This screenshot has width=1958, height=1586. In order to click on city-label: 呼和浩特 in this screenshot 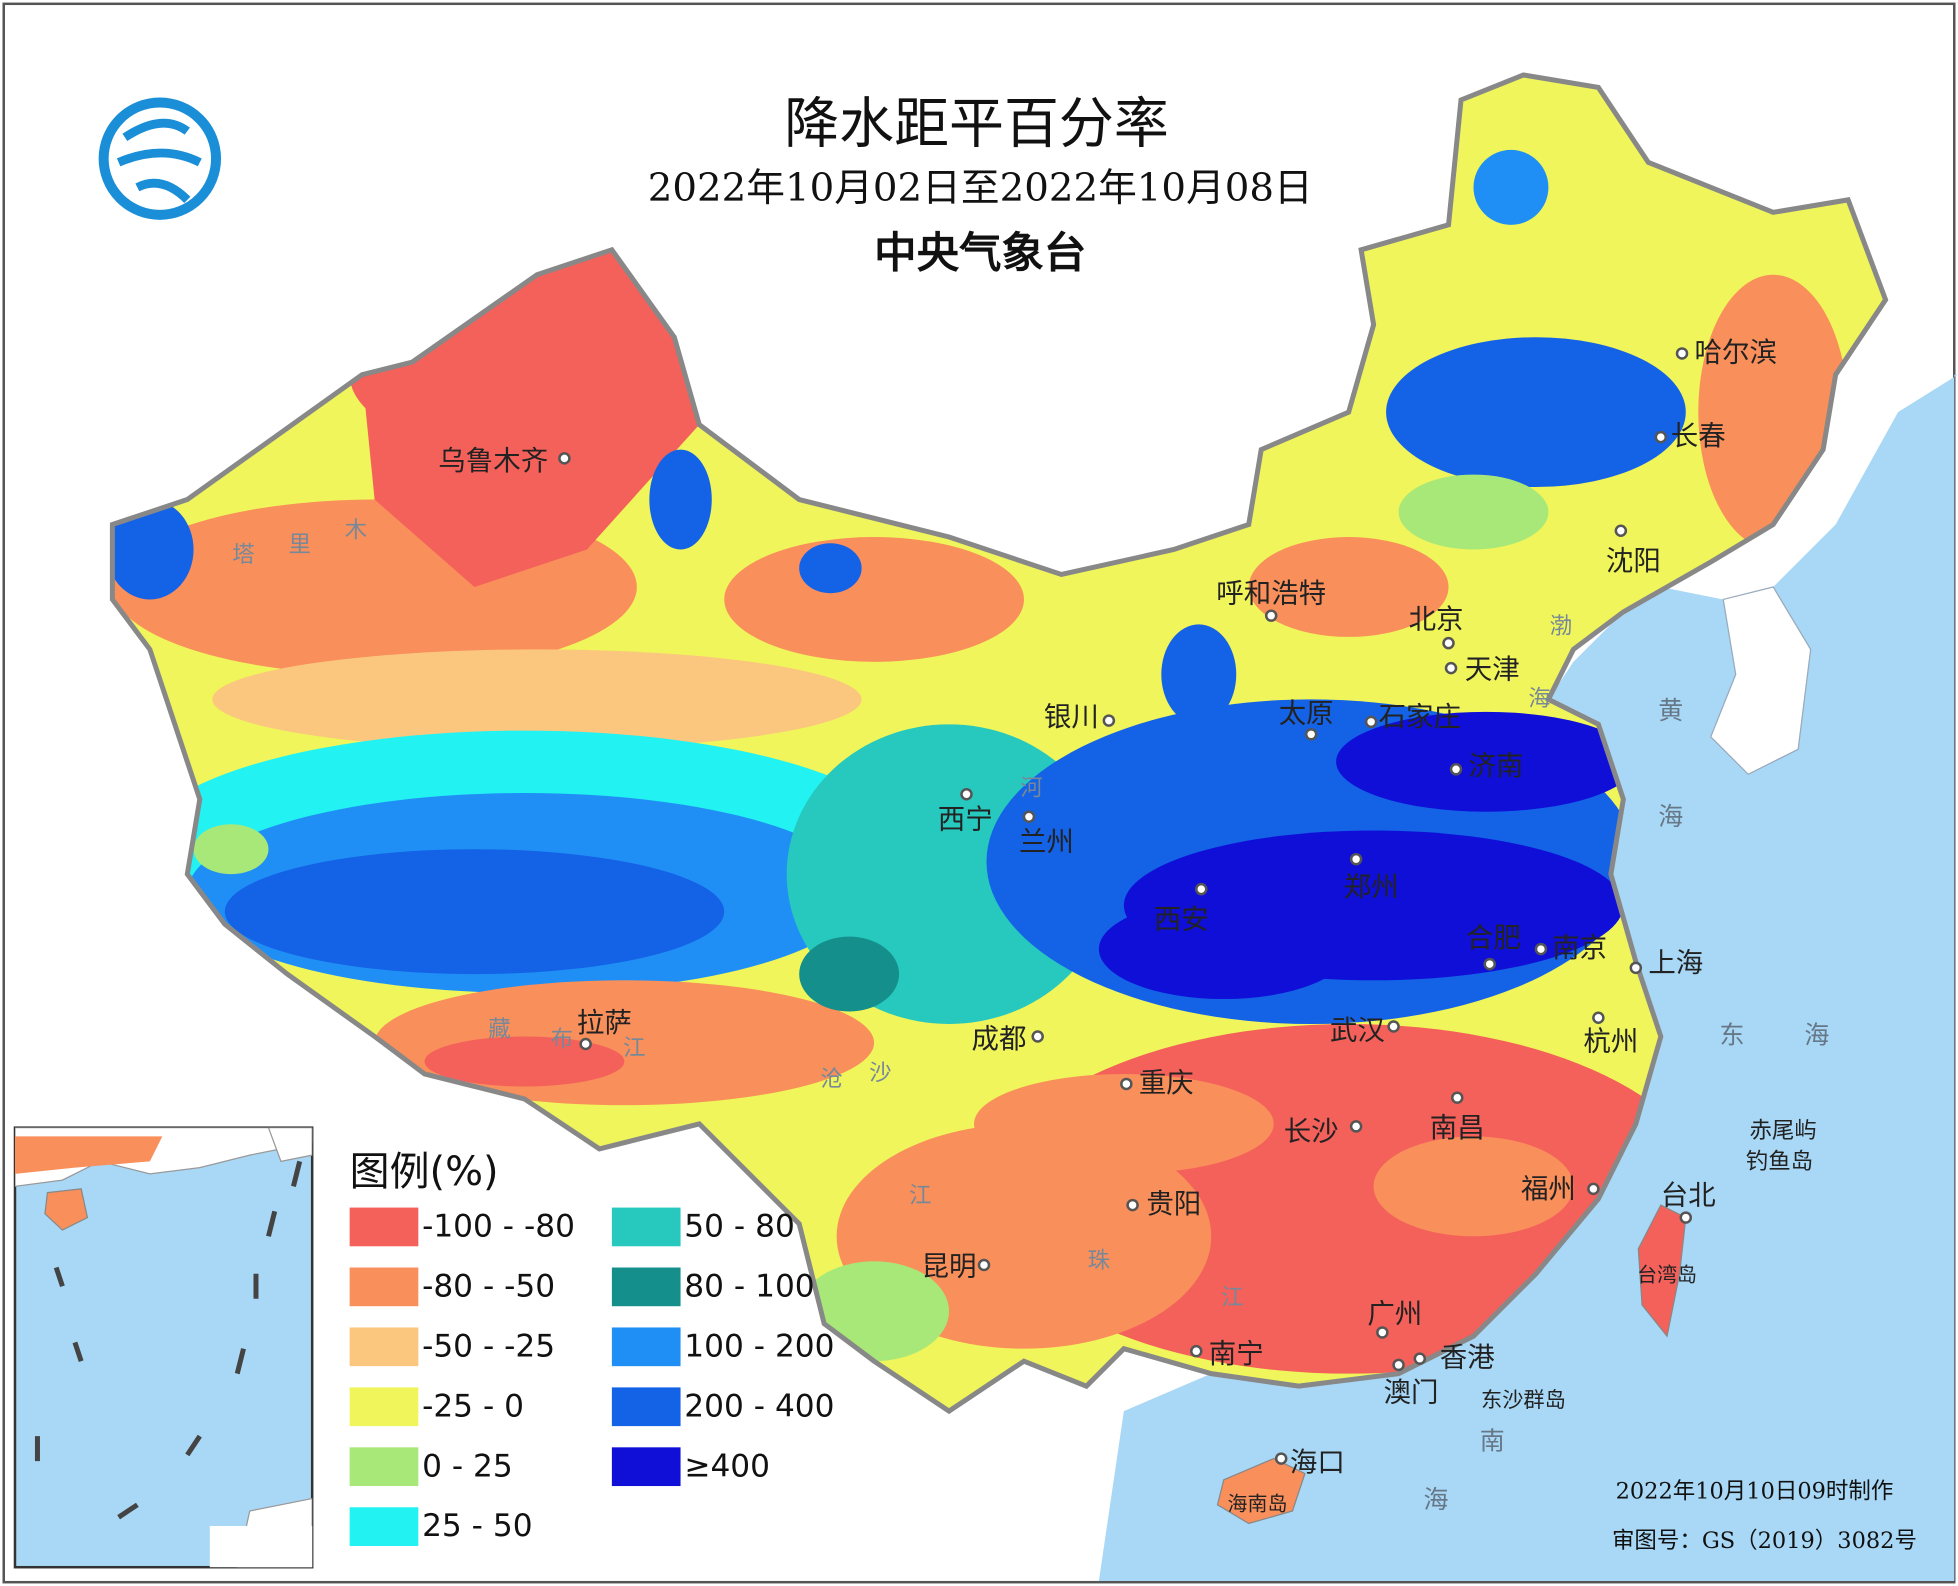, I will do `click(1271, 593)`.